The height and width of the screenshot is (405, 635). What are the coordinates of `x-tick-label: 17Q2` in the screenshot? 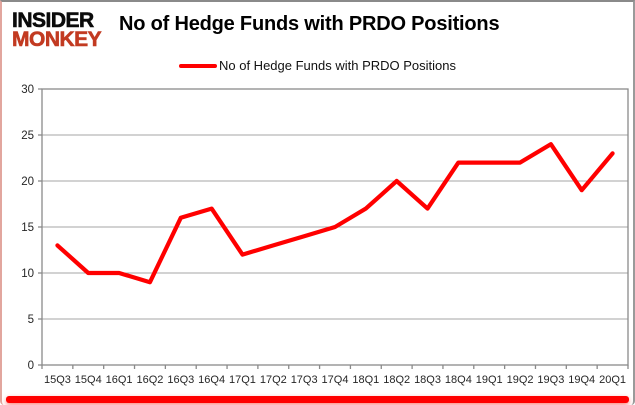 It's located at (273, 380).